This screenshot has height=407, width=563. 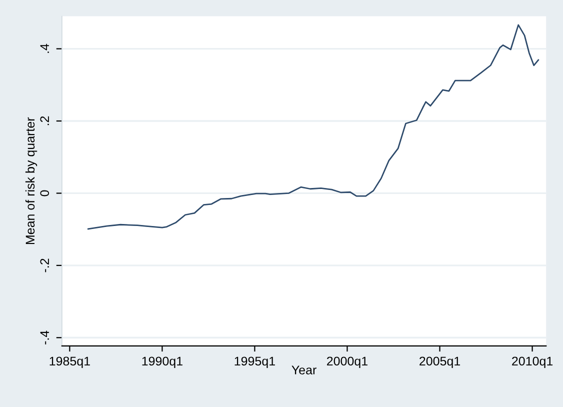 What do you see at coordinates (31, 180) in the screenshot?
I see `y-axis-title: Mean of risk by quarter` at bounding box center [31, 180].